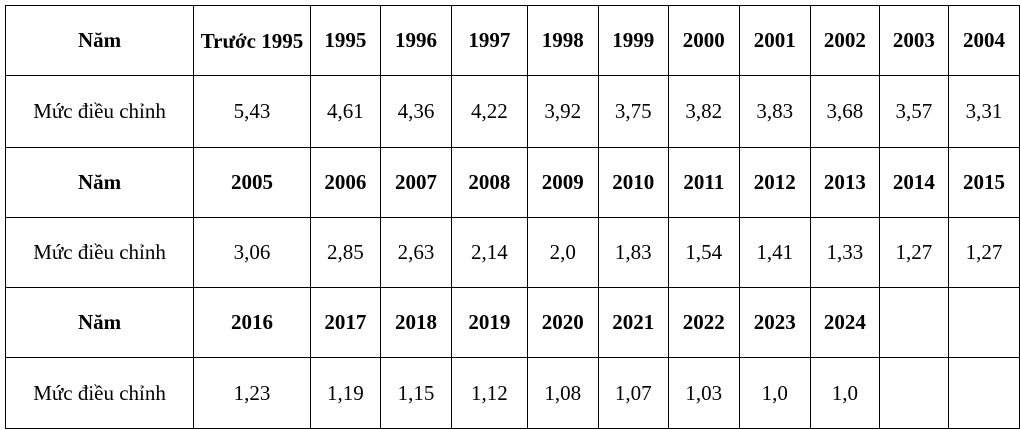 The height and width of the screenshot is (430, 1020). I want to click on year-cell: 1997, so click(489, 40).